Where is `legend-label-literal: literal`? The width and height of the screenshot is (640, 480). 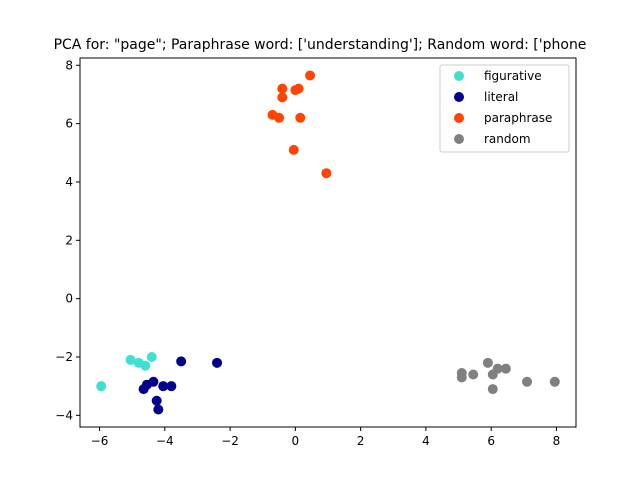
legend-label-literal: literal is located at coordinates (501, 97).